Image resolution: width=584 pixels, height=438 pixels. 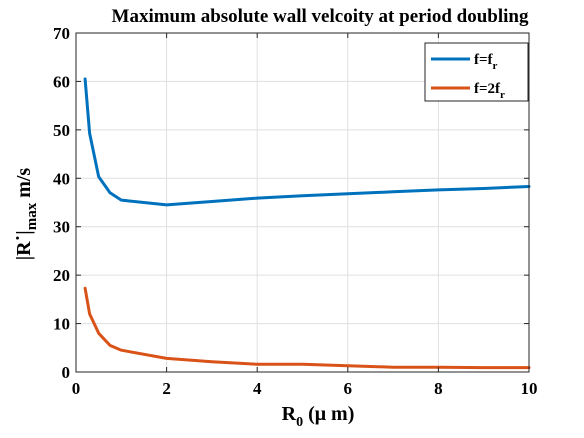 I want to click on y-tick-label: 70, so click(x=61, y=33).